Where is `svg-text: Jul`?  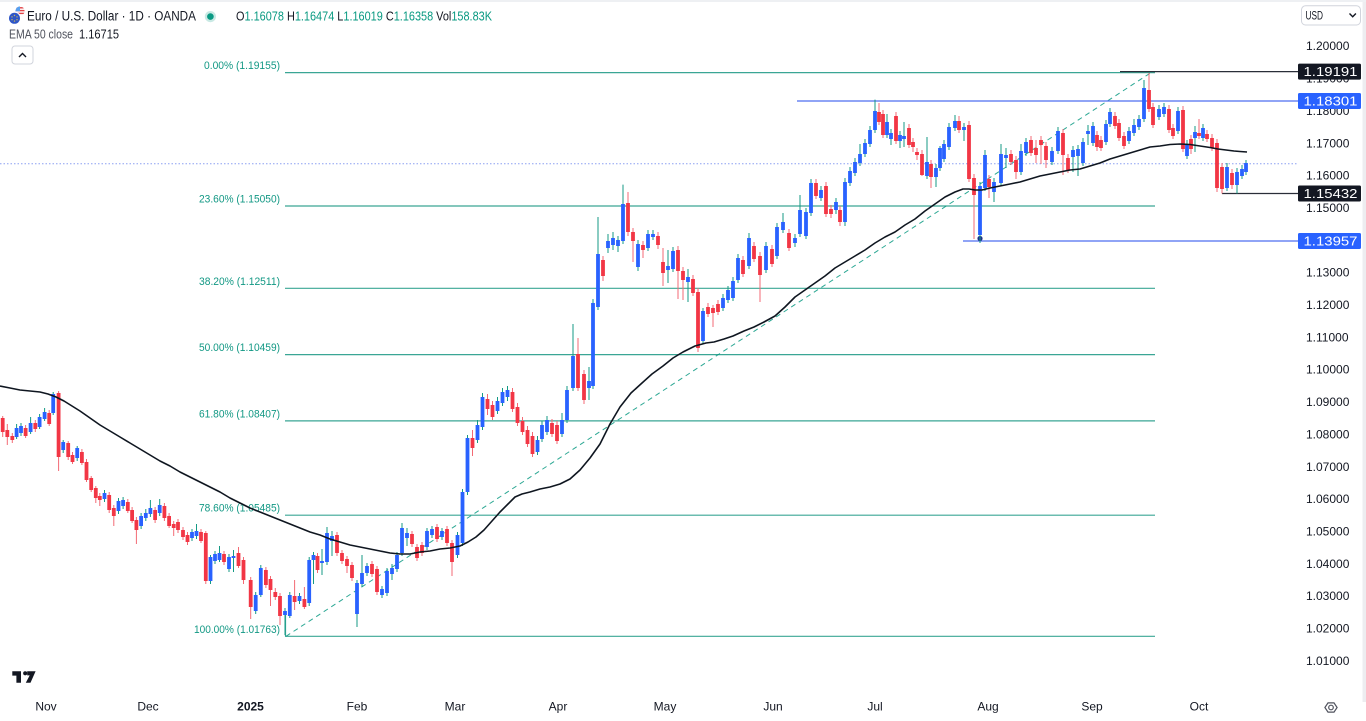 svg-text: Jul is located at coordinates (874, 707).